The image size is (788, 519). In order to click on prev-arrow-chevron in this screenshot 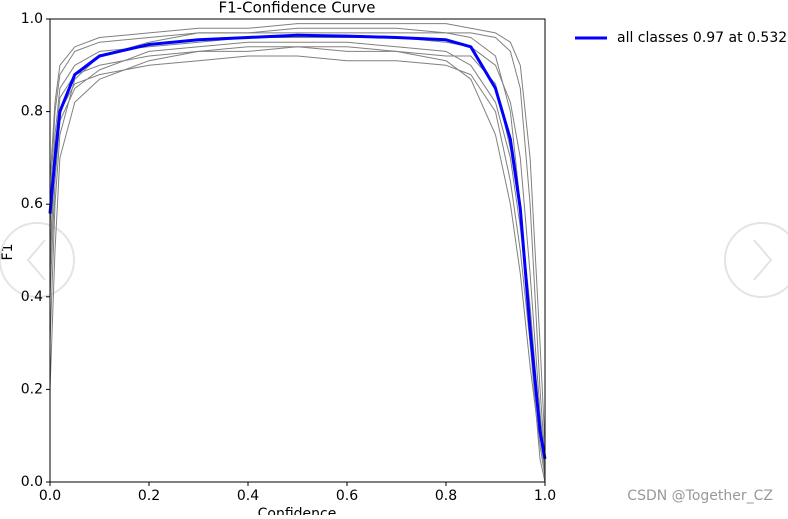, I will do `click(36, 260)`.